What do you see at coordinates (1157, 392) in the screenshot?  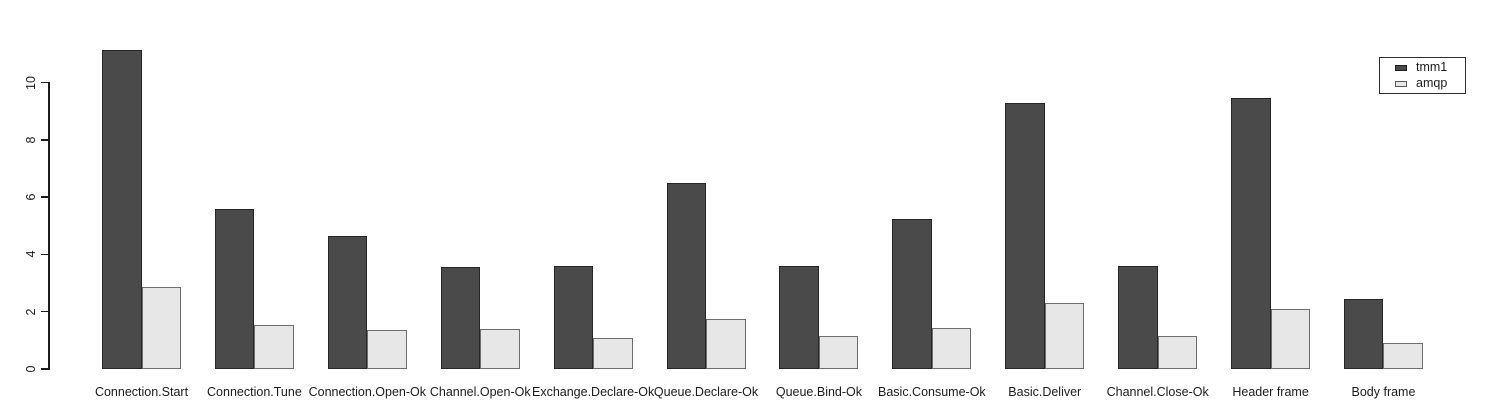 I see `x-category-label: Channel.Close-Ok` at bounding box center [1157, 392].